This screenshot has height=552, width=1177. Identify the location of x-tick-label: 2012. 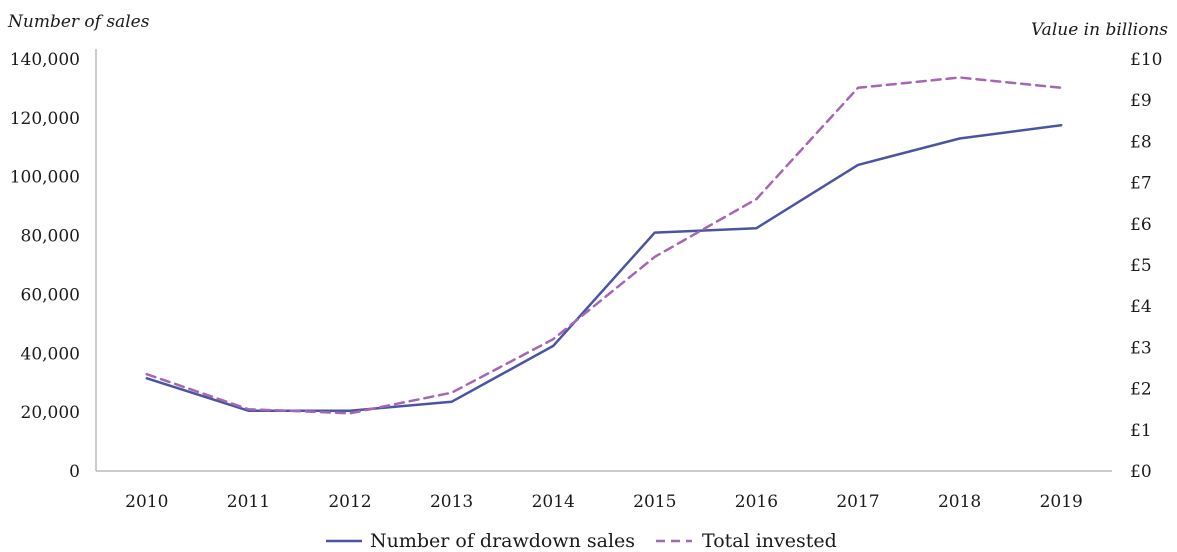
(349, 502).